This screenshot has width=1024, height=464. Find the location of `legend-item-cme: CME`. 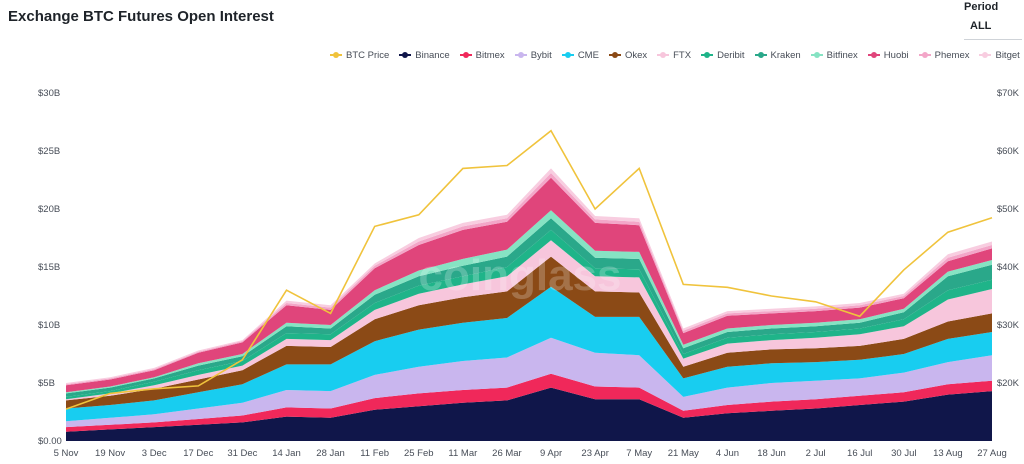

legend-item-cme: CME is located at coordinates (580, 55).